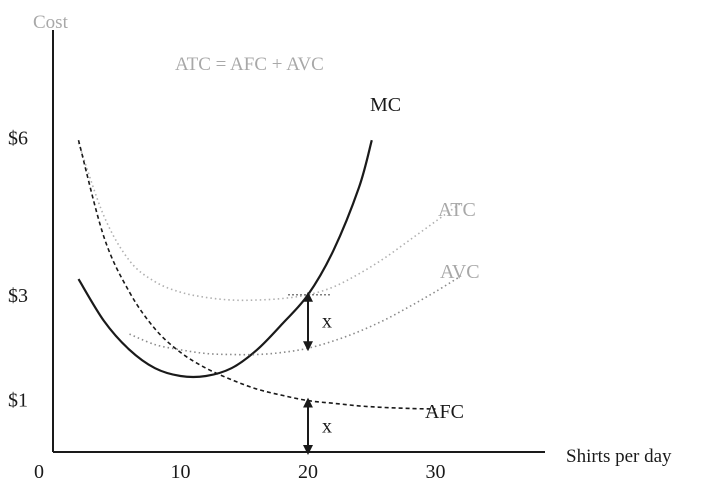 The image size is (708, 491). I want to click on y-tick-label: $1, so click(18, 401).